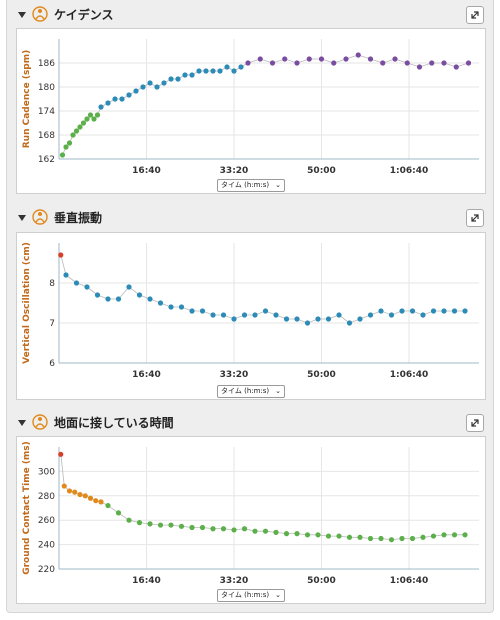  Describe the element at coordinates (52, 364) in the screenshot. I see `y-tick-label: 6` at that location.